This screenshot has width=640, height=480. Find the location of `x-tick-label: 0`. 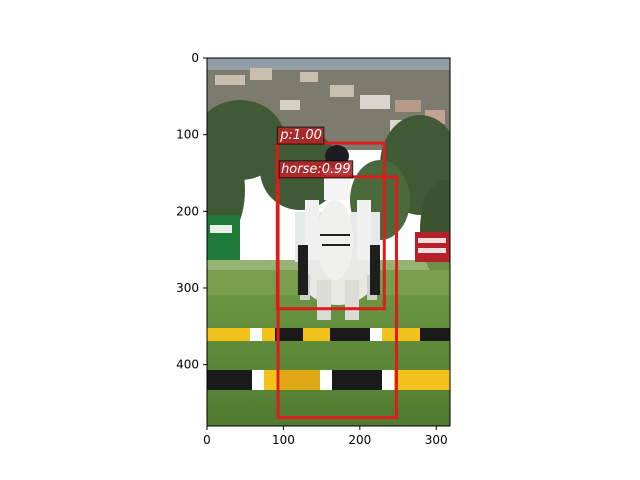

x-tick-label: 0 is located at coordinates (207, 440).